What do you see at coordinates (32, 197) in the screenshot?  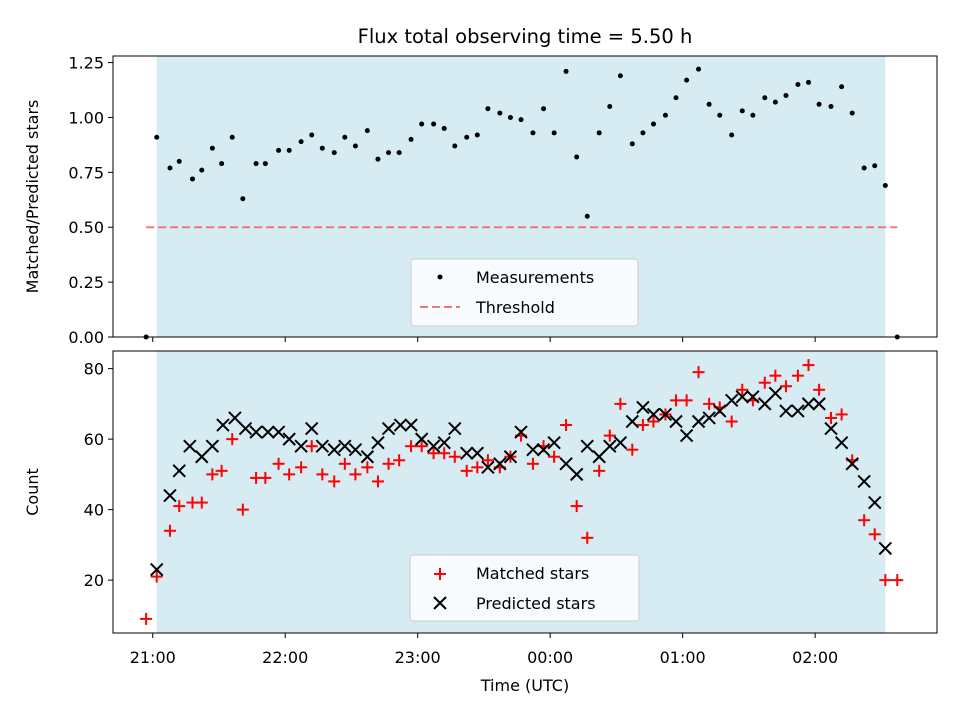 I see `top-ylabel: Matched/Predicted stars` at bounding box center [32, 197].